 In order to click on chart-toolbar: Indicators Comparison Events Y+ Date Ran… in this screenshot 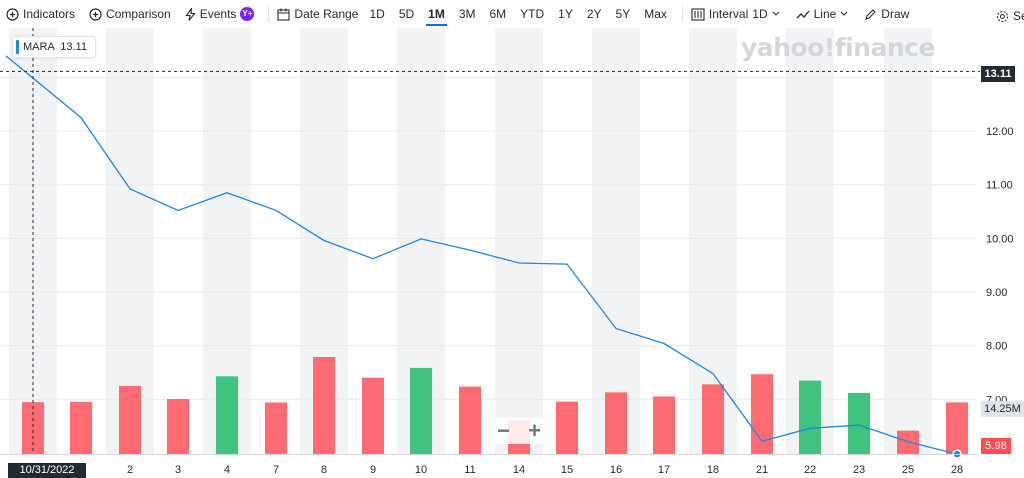, I will do `click(512, 14)`.